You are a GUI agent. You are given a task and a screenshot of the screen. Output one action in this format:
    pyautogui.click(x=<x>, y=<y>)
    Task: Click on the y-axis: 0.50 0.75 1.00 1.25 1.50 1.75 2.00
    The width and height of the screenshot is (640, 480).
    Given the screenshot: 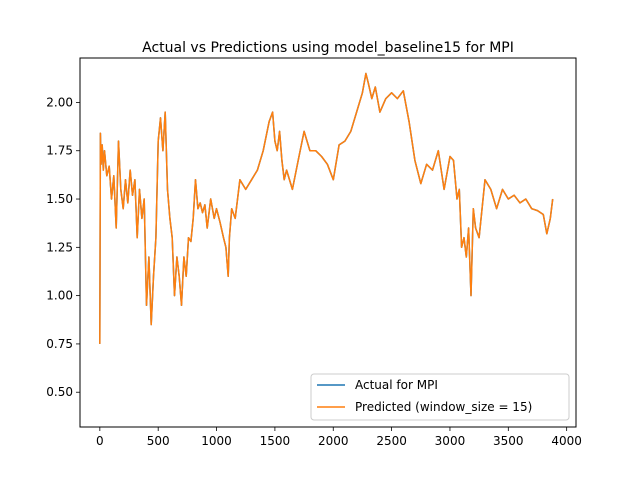 What is the action you would take?
    pyautogui.click(x=63, y=247)
    